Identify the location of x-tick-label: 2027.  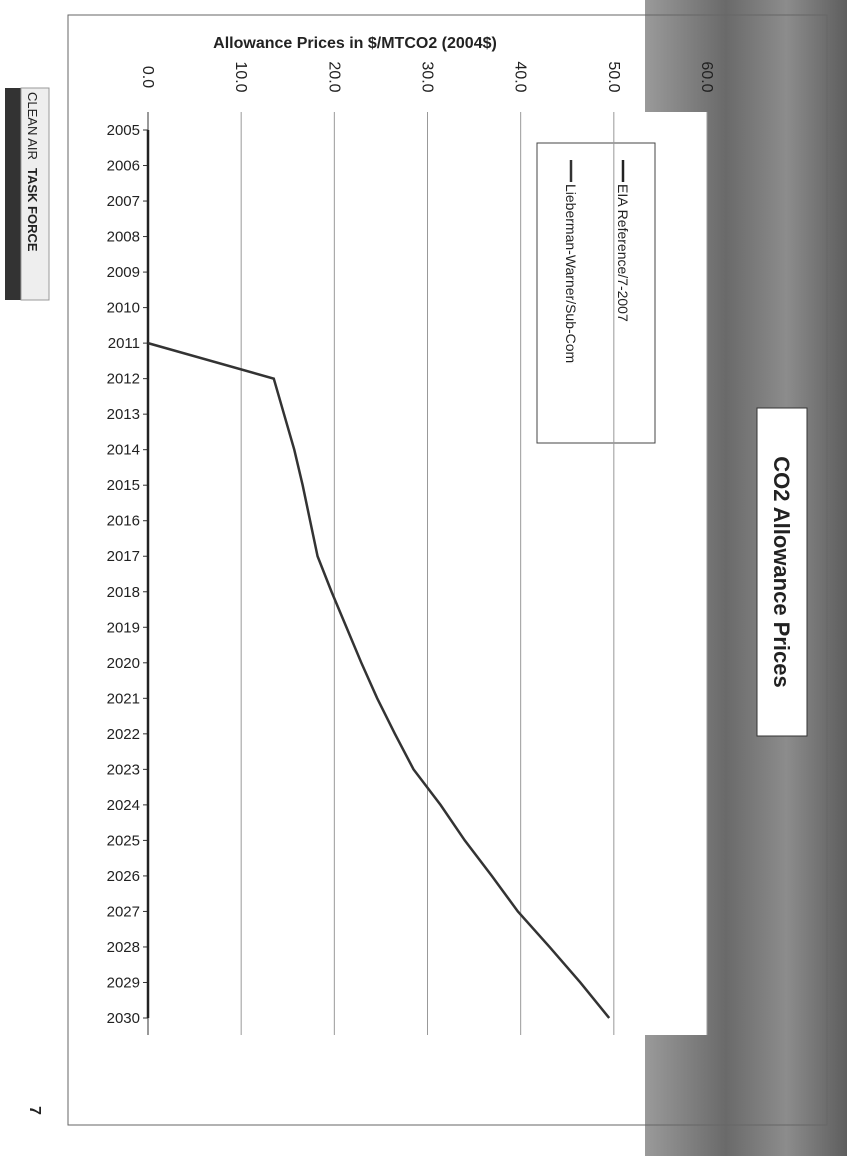
(123, 911).